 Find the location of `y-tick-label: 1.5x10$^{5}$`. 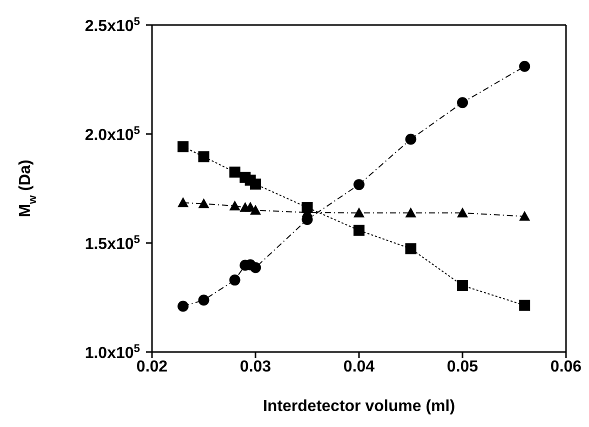

y-tick-label: 1.5x10$^{5}$ is located at coordinates (112, 243).